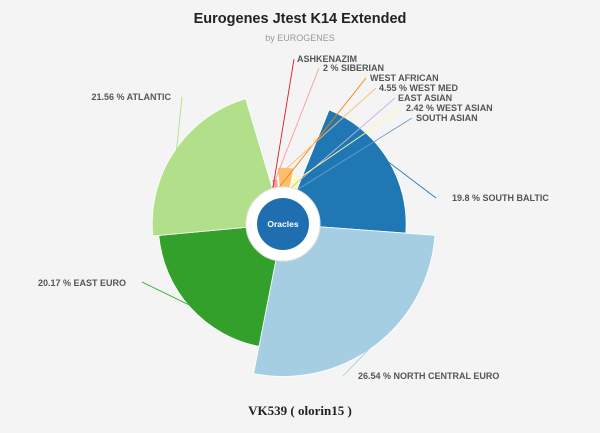 This screenshot has height=433, width=600. What do you see at coordinates (82, 283) in the screenshot?
I see `data-label-east-euro: 20.17 % EAST EURO` at bounding box center [82, 283].